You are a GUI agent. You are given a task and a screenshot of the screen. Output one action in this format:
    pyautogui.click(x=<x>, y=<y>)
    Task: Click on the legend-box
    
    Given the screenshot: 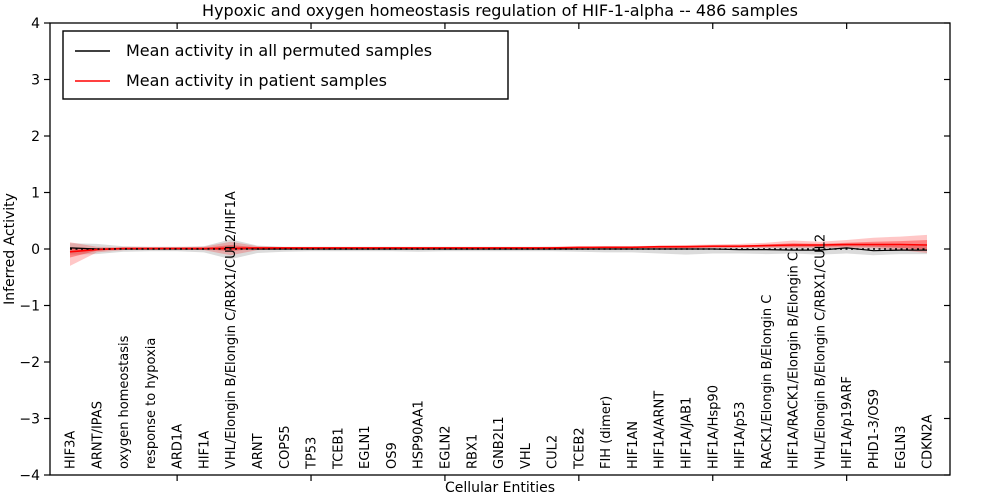 What is the action you would take?
    pyautogui.click(x=285, y=65)
    